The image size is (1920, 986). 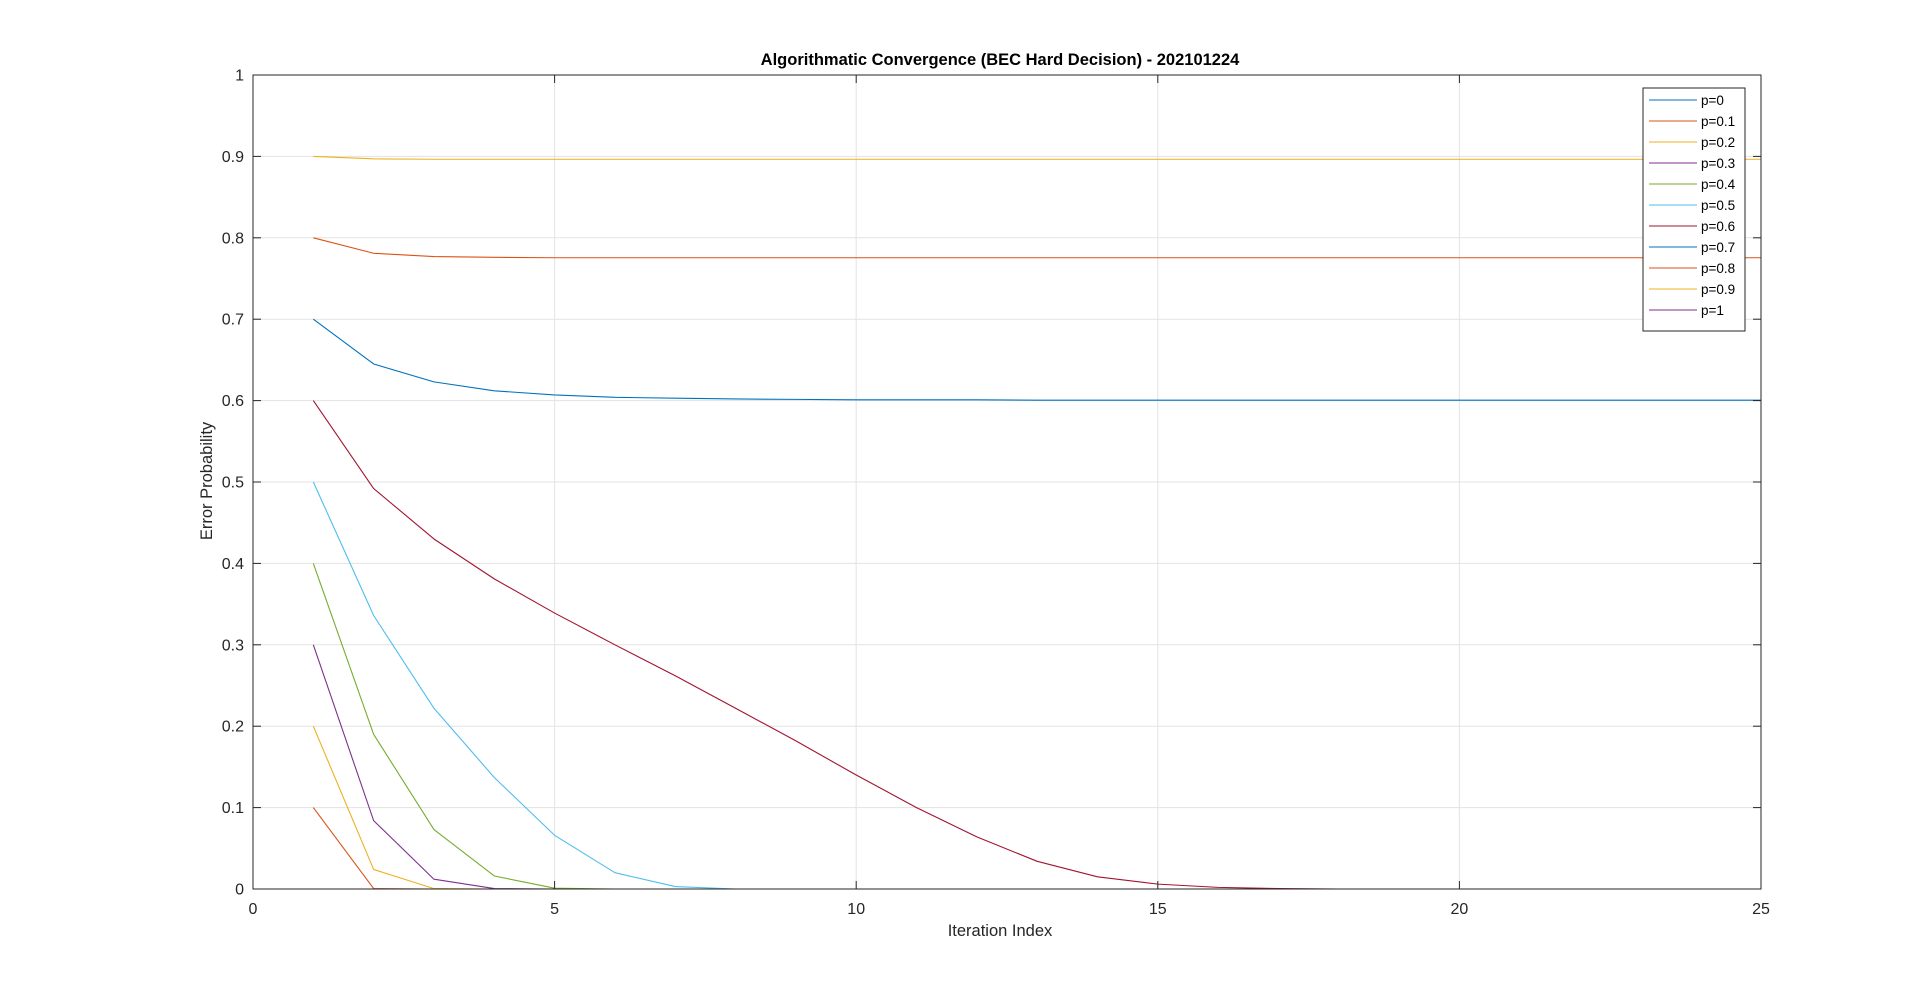 What do you see at coordinates (1718, 121) in the screenshot?
I see `legend-label: p=0.1` at bounding box center [1718, 121].